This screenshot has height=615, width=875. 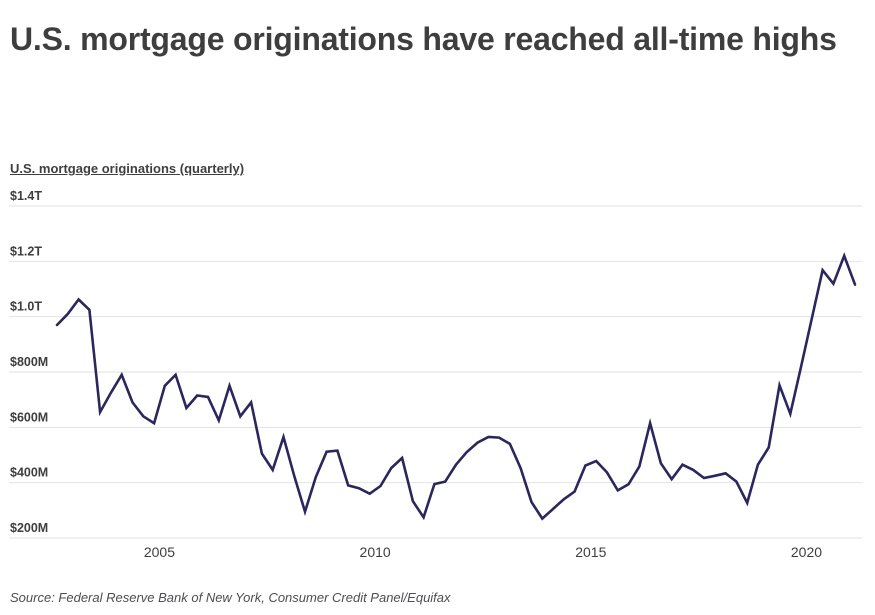 I want to click on y-tick-label: $200M, so click(x=29, y=528).